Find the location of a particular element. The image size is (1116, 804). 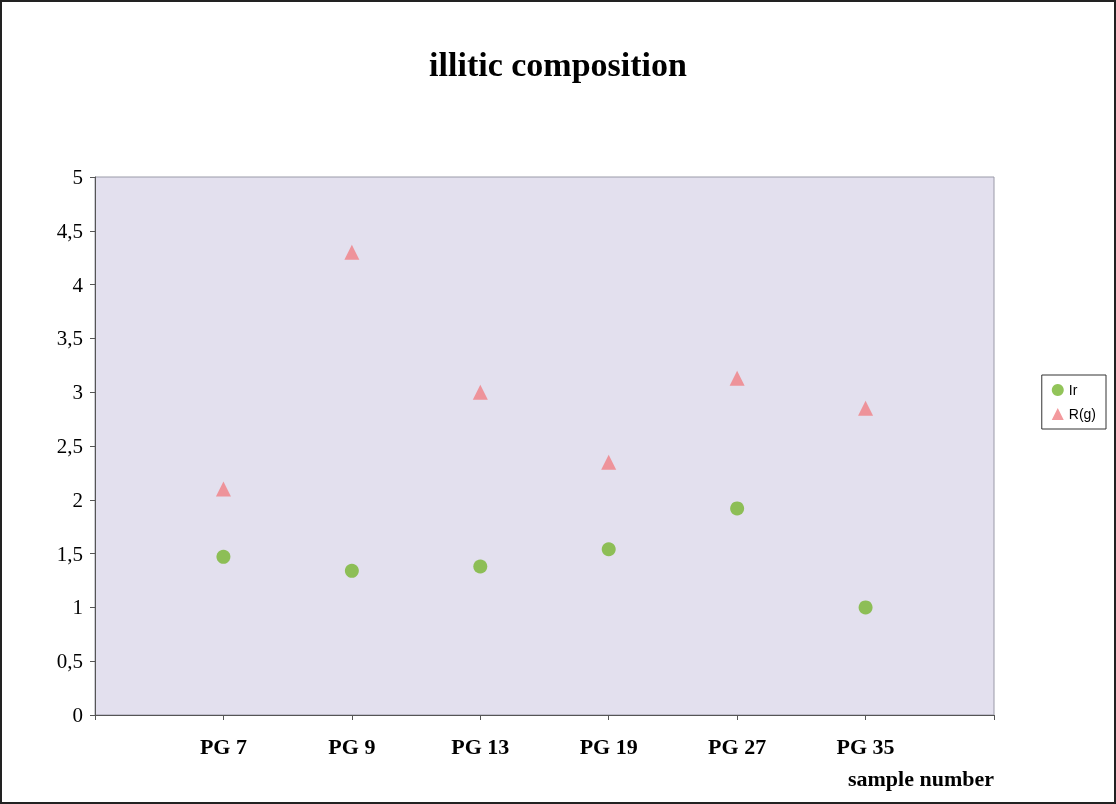

y-tick-label: 1 is located at coordinates (77, 607).